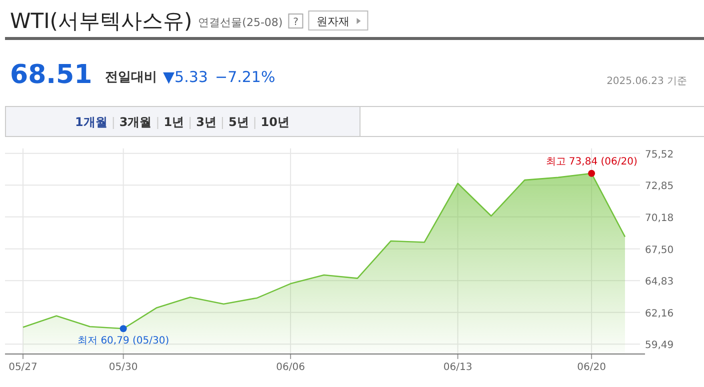  Describe the element at coordinates (101, 21) in the screenshot. I see `chart-title: WTI(서부텍사스유)` at that location.